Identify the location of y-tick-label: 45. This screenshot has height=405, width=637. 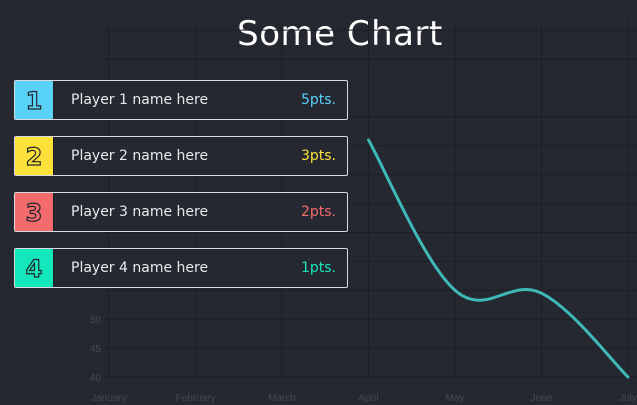
(96, 349).